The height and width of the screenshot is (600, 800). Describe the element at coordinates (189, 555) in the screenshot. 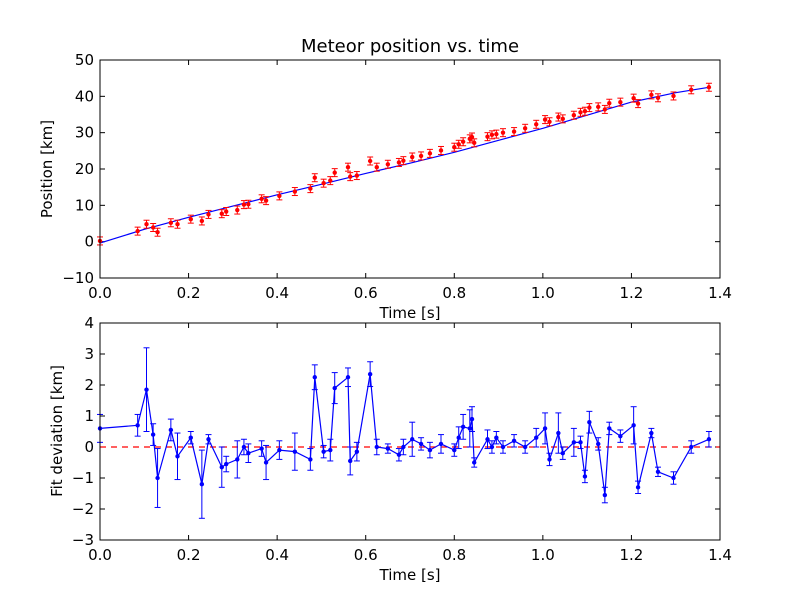

I see `x-tick-label: 0.2` at that location.